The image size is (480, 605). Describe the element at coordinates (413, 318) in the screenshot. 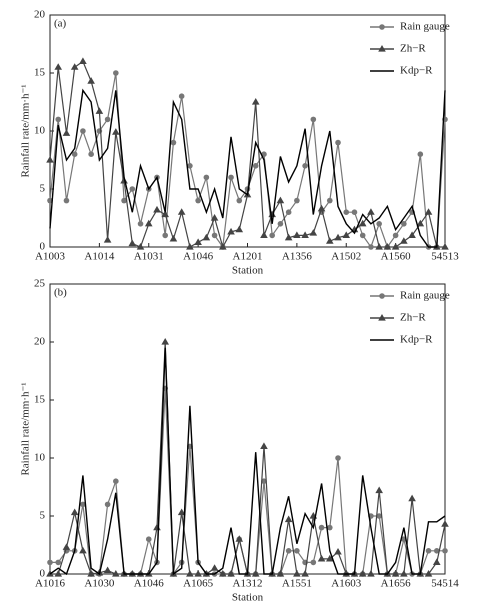

I see `legend-label: Zh−R` at that location.